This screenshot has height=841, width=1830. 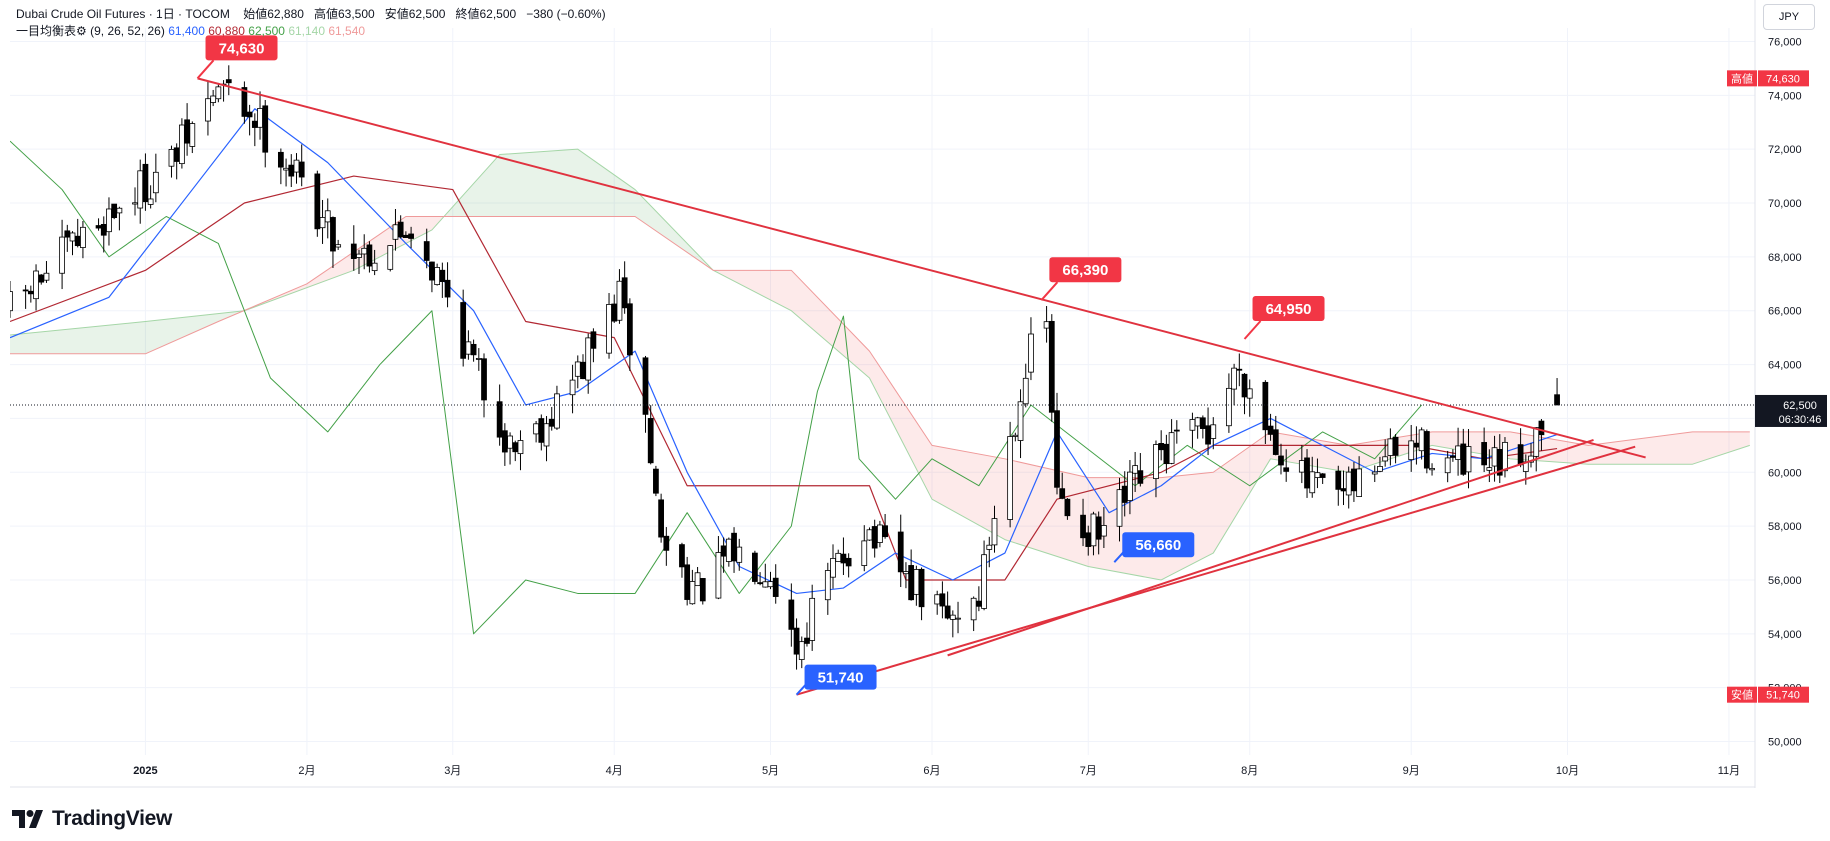 I want to click on x-tick-label: 5月, so click(x=770, y=771).